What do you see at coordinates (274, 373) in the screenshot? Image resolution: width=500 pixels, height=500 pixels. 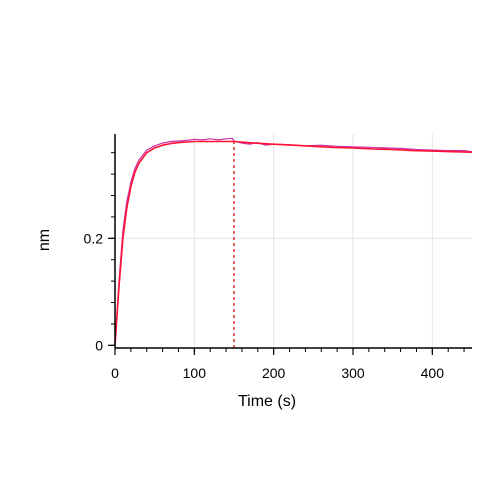 I see `x-tick-label-2: 200` at bounding box center [274, 373].